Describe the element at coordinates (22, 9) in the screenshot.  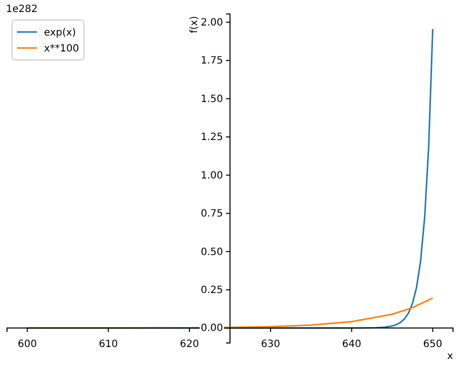
I see `annotation: 1e282` at that location.